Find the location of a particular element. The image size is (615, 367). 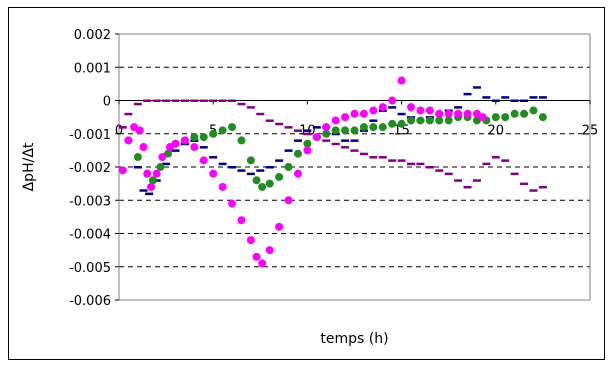

y-tick-label: -0.004 is located at coordinates (90, 235).